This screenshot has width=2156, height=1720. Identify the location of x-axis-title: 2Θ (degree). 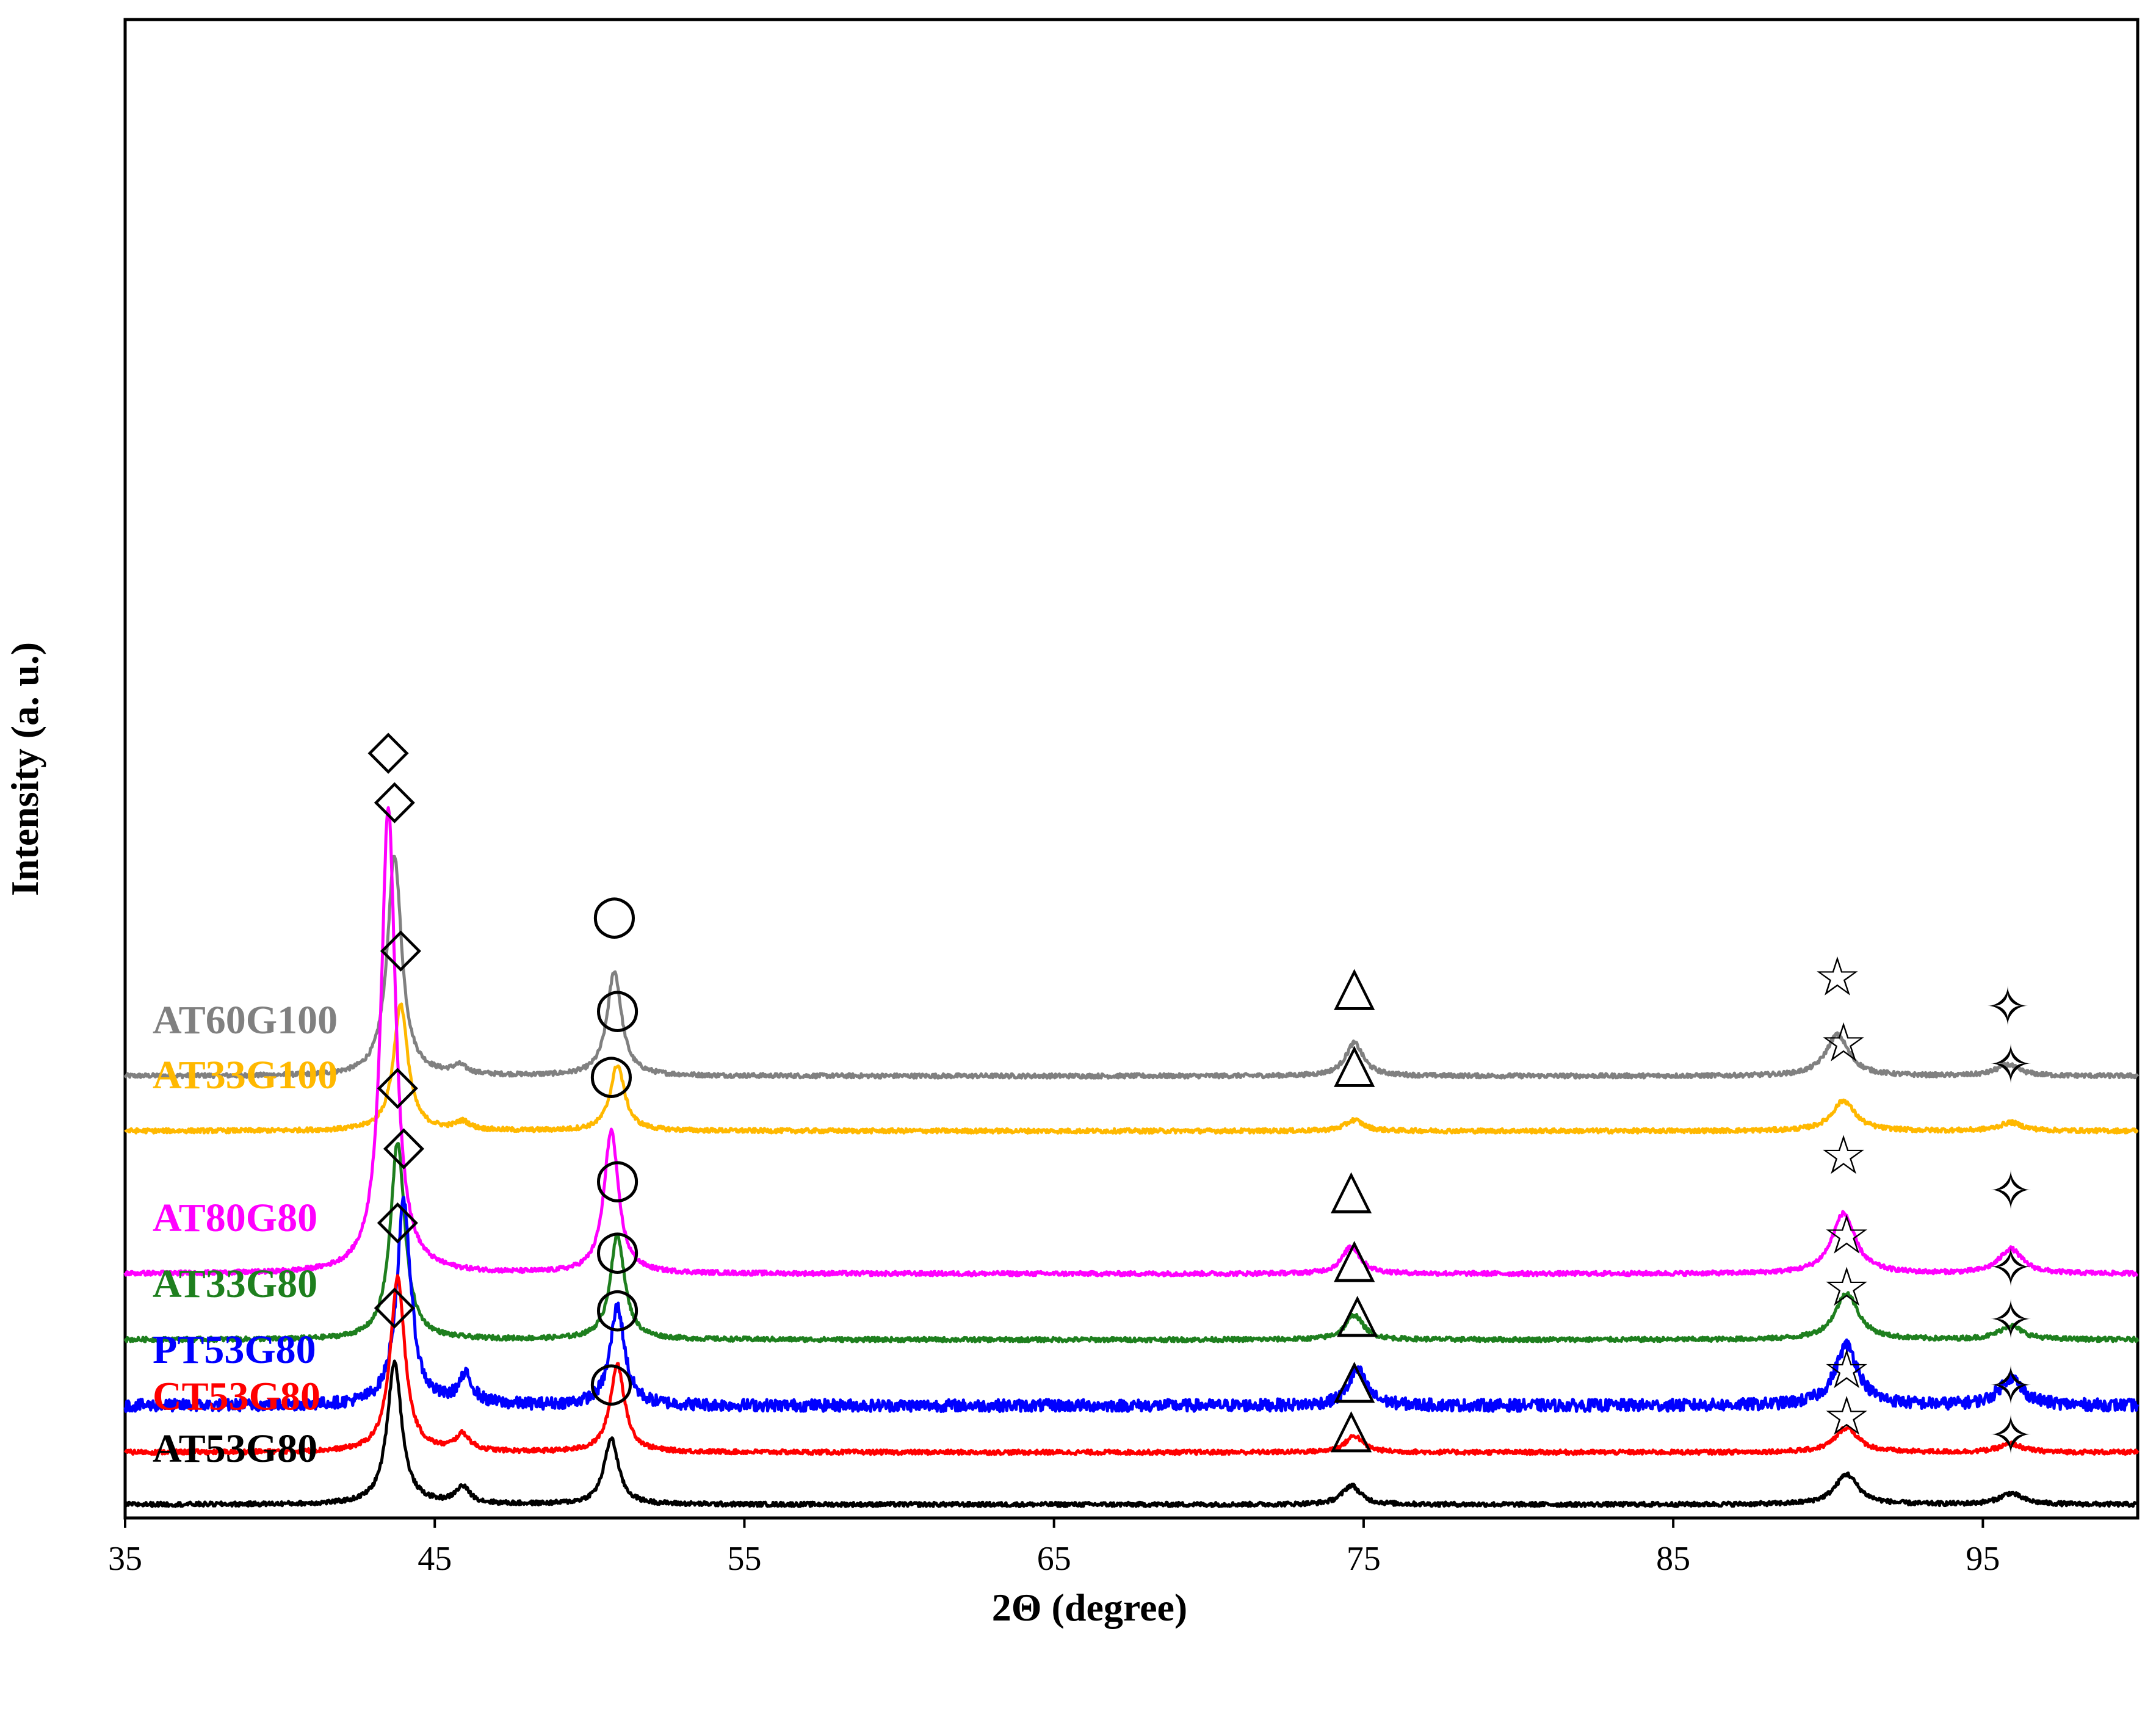
(1090, 1607).